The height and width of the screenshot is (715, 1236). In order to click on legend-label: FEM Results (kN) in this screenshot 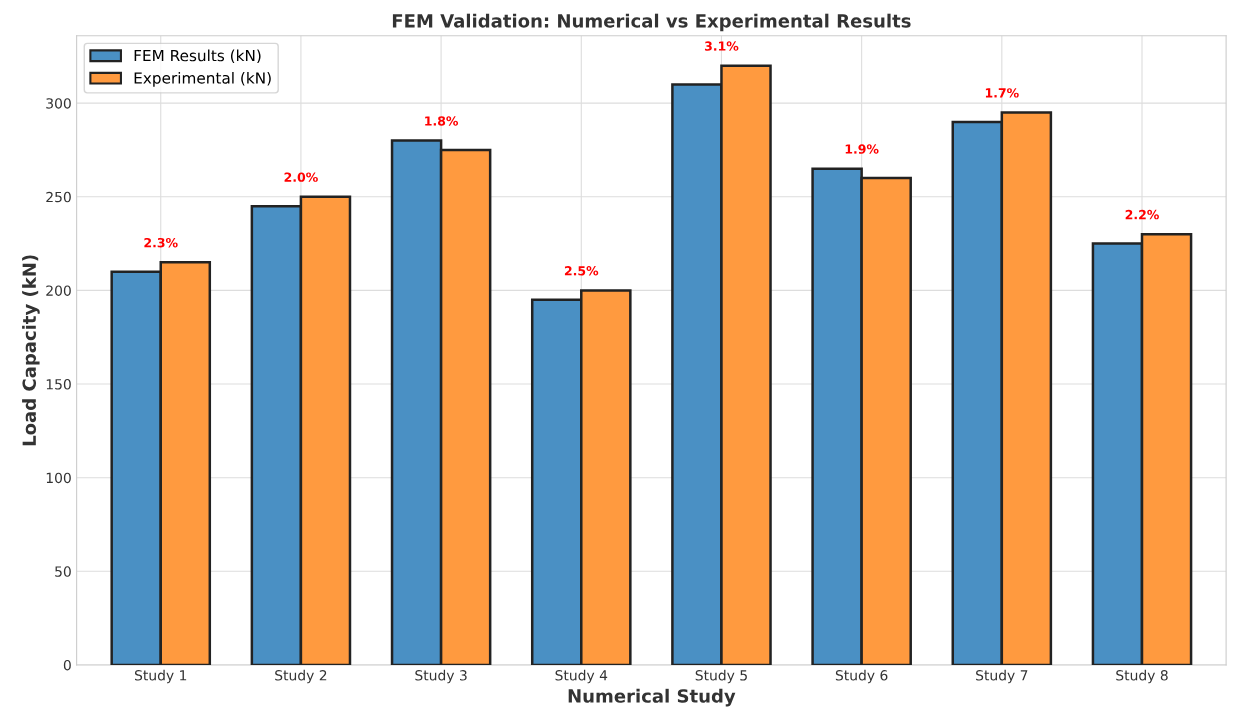, I will do `click(197, 56)`.